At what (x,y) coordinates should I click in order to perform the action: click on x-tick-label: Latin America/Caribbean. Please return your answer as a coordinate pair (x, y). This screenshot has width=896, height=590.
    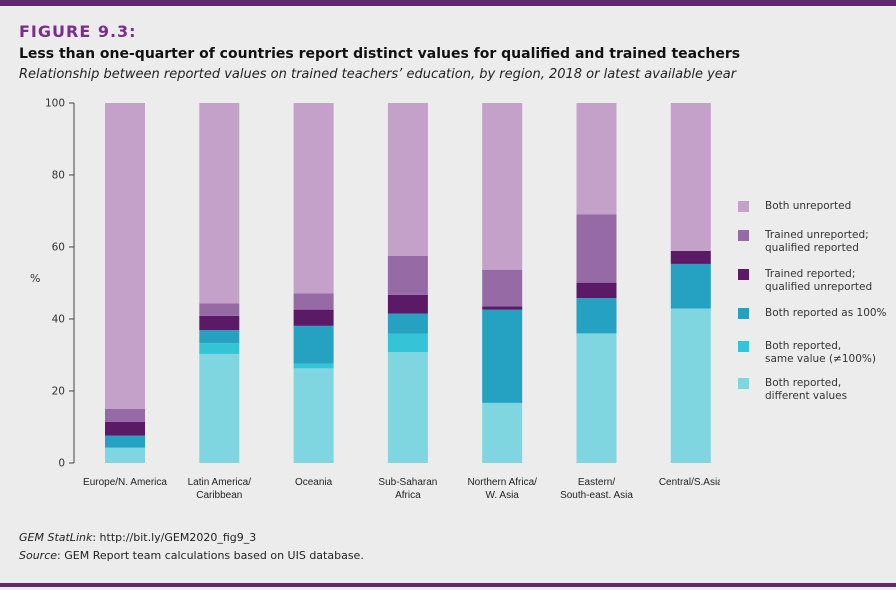
    Looking at the image, I should click on (220, 489).